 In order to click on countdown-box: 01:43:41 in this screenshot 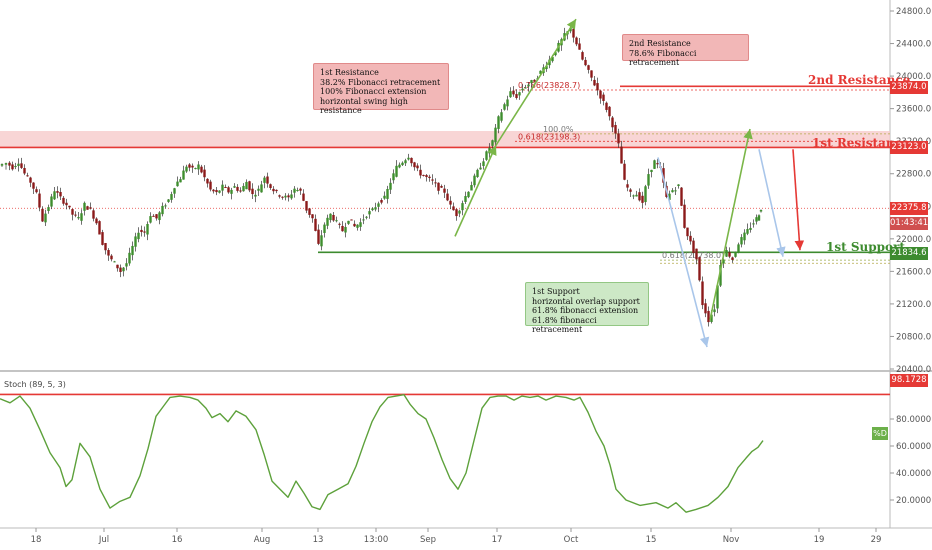, I will do `click(909, 223)`.